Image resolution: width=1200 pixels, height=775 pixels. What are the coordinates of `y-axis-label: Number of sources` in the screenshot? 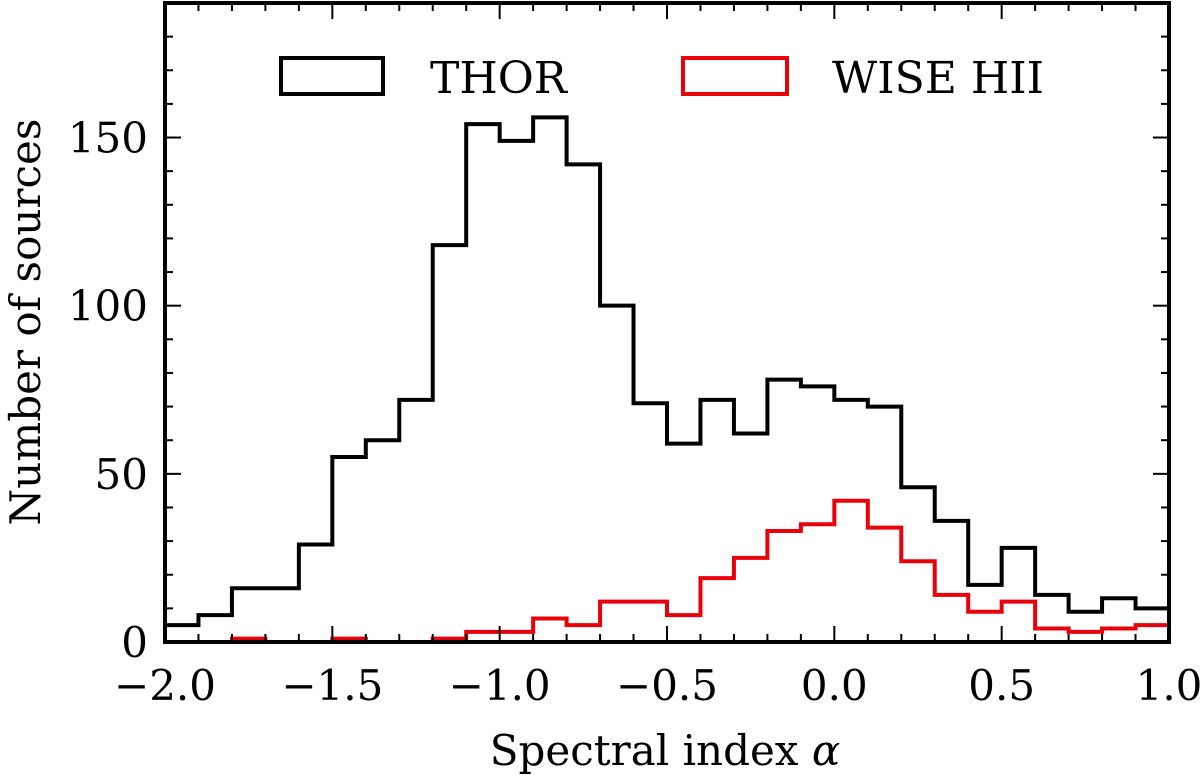 It's located at (25, 322).